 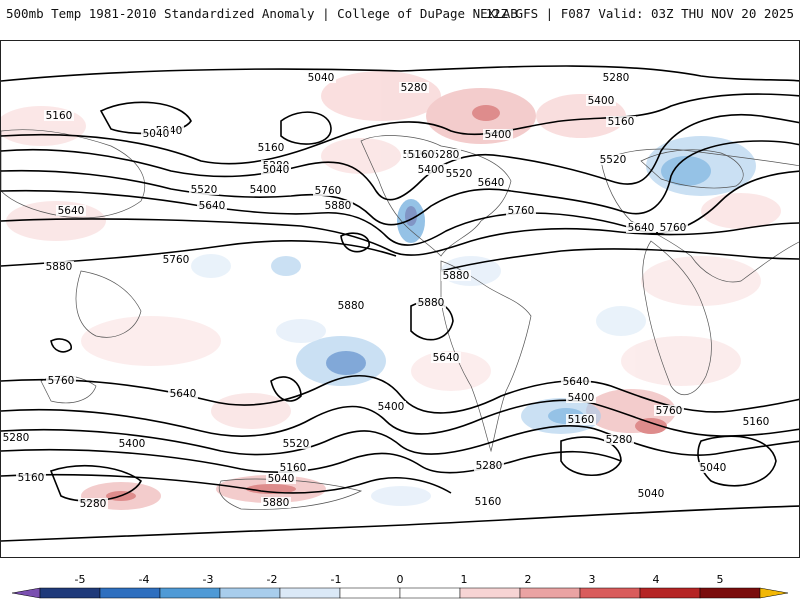 I want to click on colorbar-tick-label: 1, so click(x=464, y=579).